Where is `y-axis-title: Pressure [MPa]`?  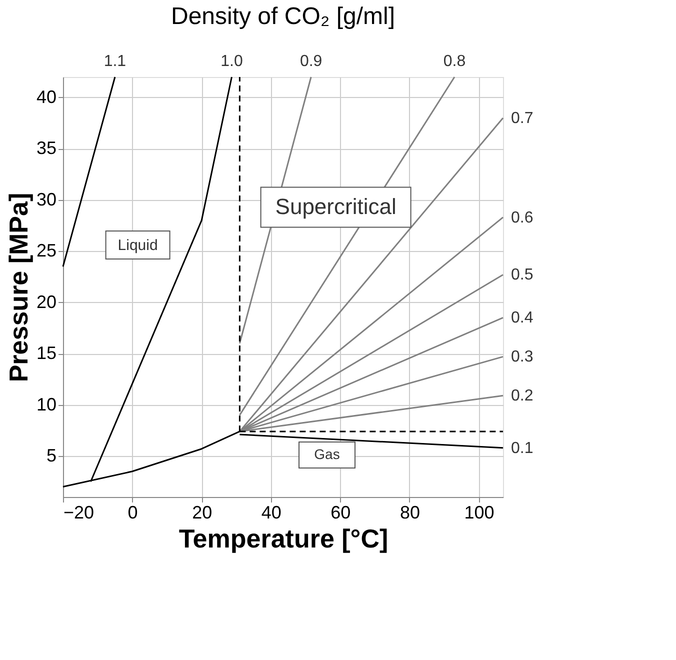
y-axis-title: Pressure [MPa] is located at coordinates (18, 287).